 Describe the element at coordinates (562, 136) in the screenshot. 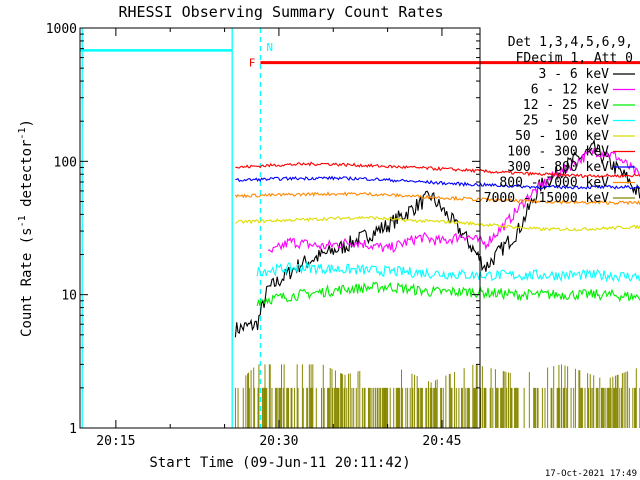

I see `legend-label: 50 - 100 keV` at that location.